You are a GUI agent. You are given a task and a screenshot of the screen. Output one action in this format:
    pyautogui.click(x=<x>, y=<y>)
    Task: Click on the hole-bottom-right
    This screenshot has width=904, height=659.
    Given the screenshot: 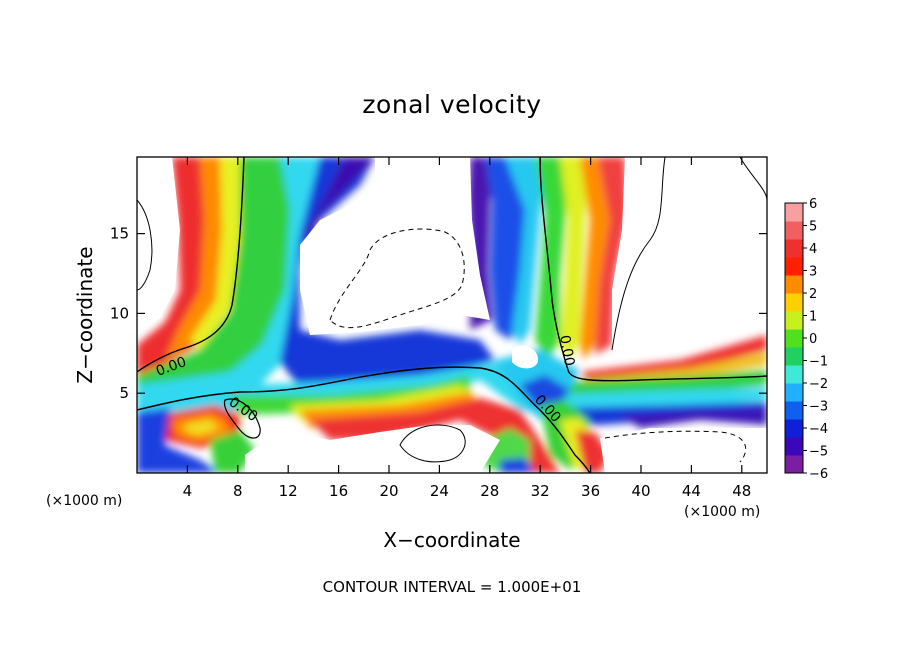 What is the action you would take?
    pyautogui.click(x=683, y=450)
    